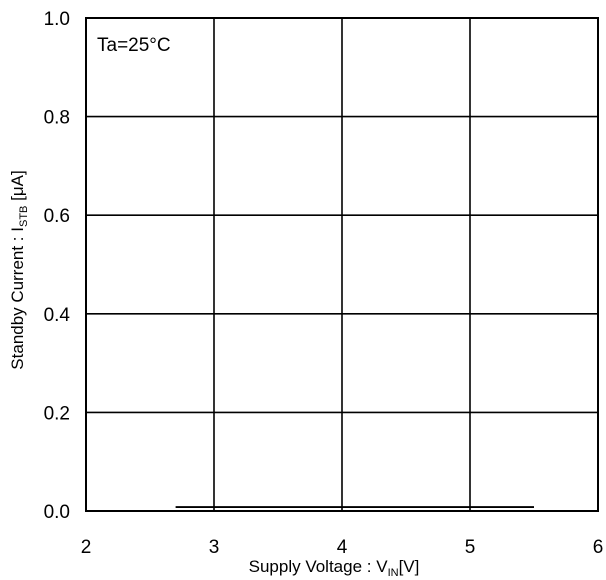  What do you see at coordinates (598, 547) in the screenshot?
I see `x-tick-label: 6` at bounding box center [598, 547].